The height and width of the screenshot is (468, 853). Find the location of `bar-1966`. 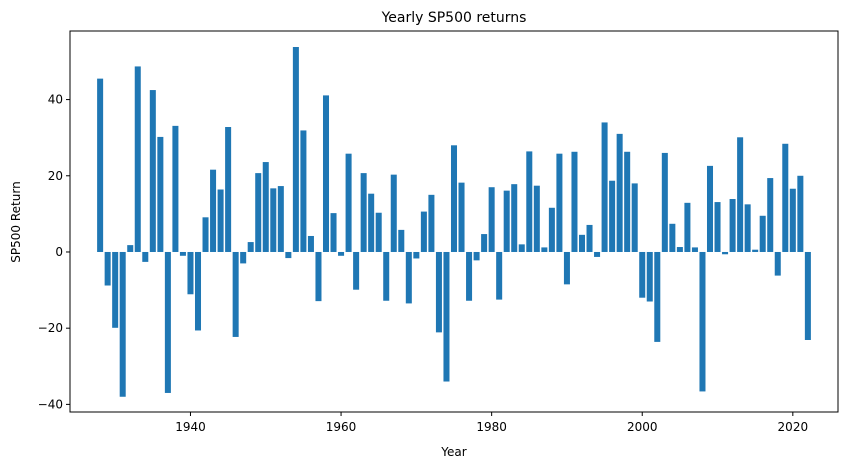

bar-1966 is located at coordinates (386, 276).